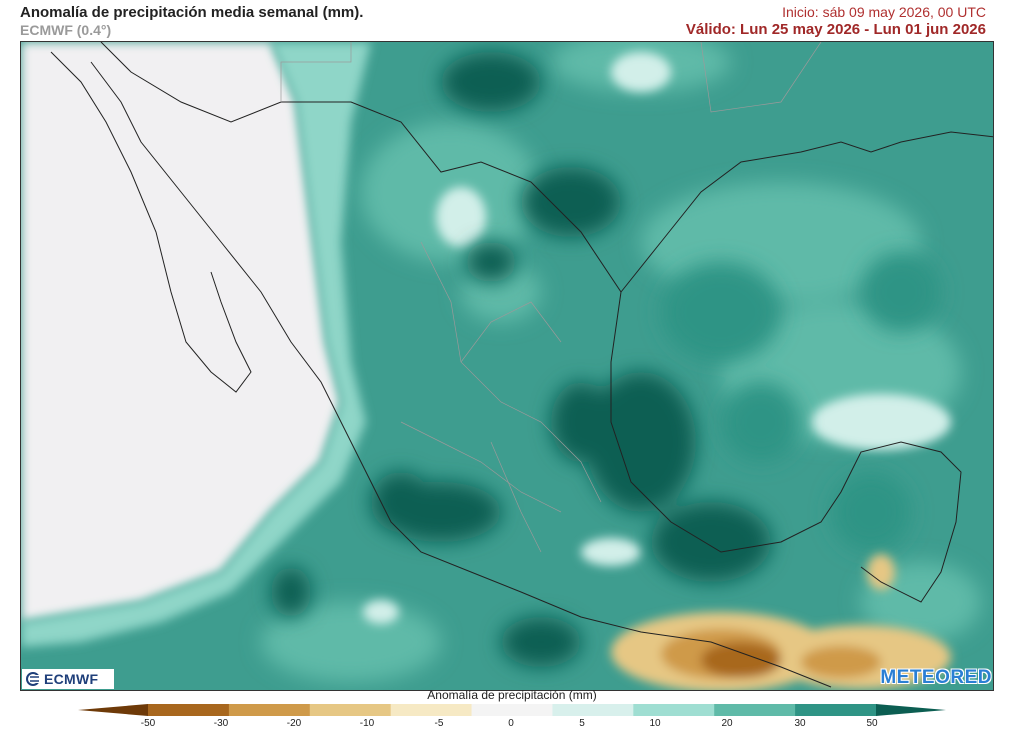 The image size is (1024, 731). I want to click on scale-cell-min, so click(113, 710).